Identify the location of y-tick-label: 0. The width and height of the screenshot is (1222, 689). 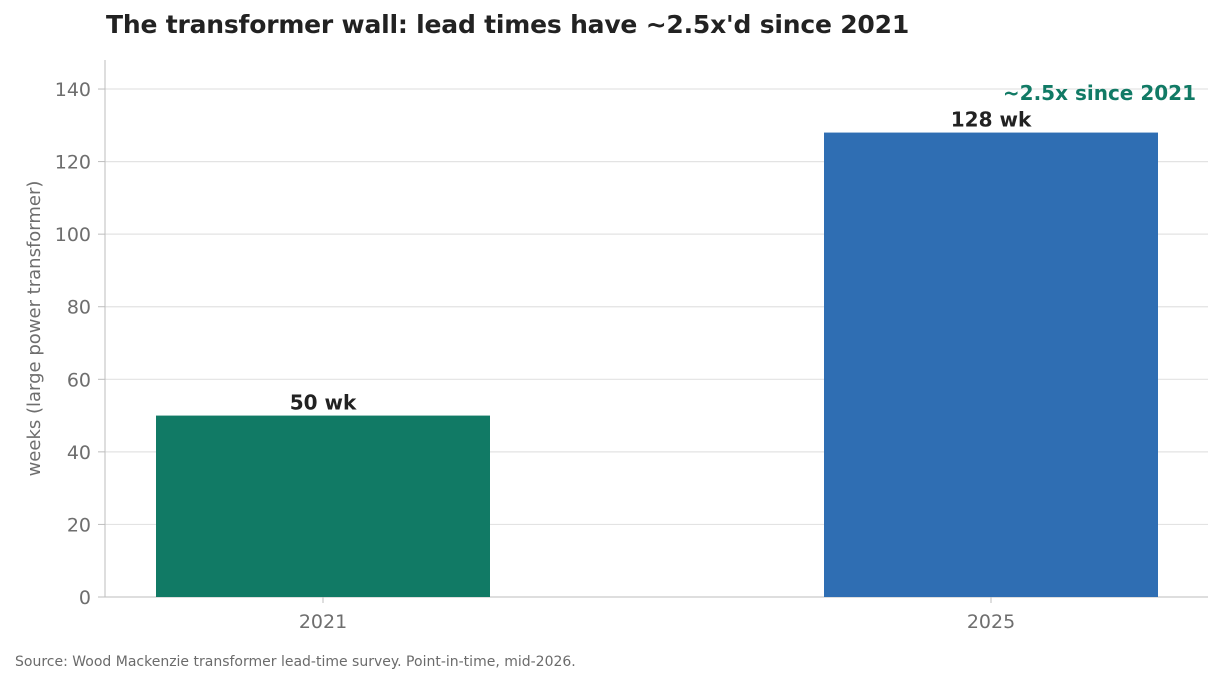
(85, 598).